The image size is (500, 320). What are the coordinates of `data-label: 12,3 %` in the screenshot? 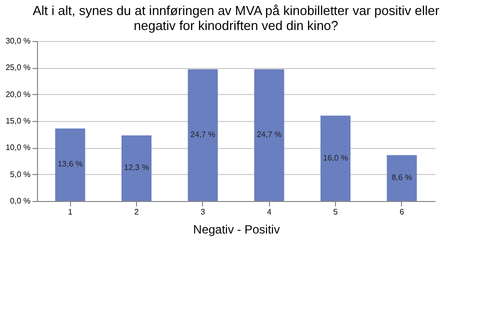 It's located at (136, 167).